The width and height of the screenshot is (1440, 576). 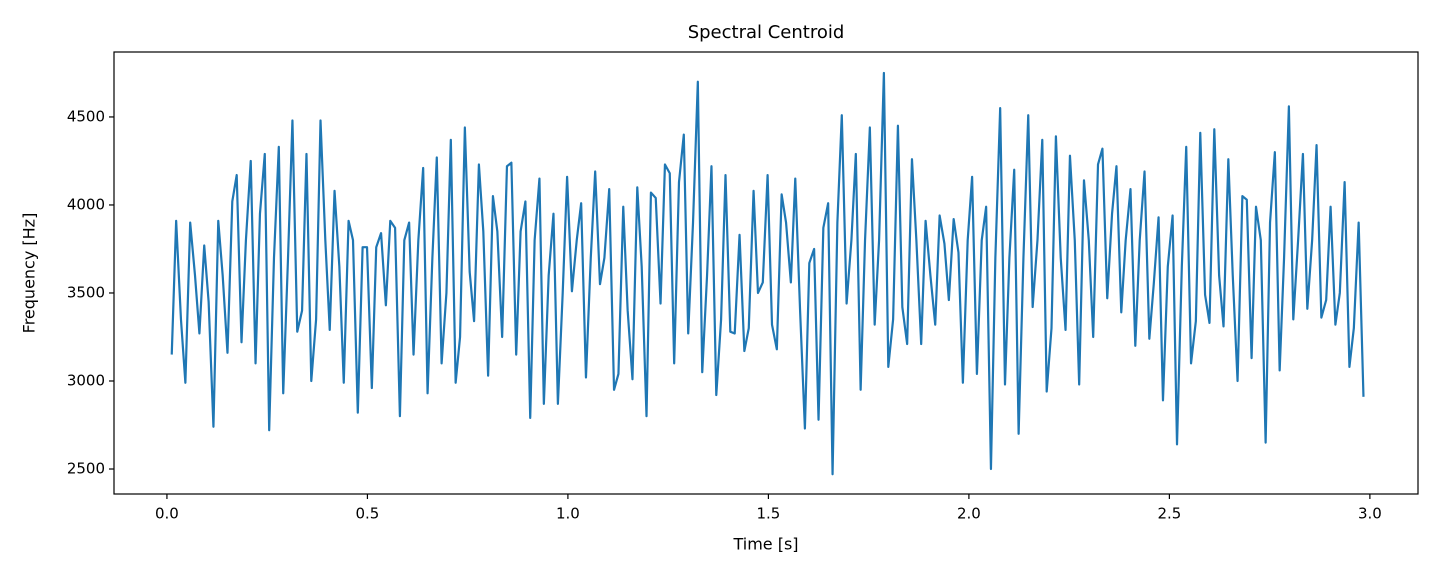 What do you see at coordinates (167, 514) in the screenshot?
I see `x-tick-label: 0.0` at bounding box center [167, 514].